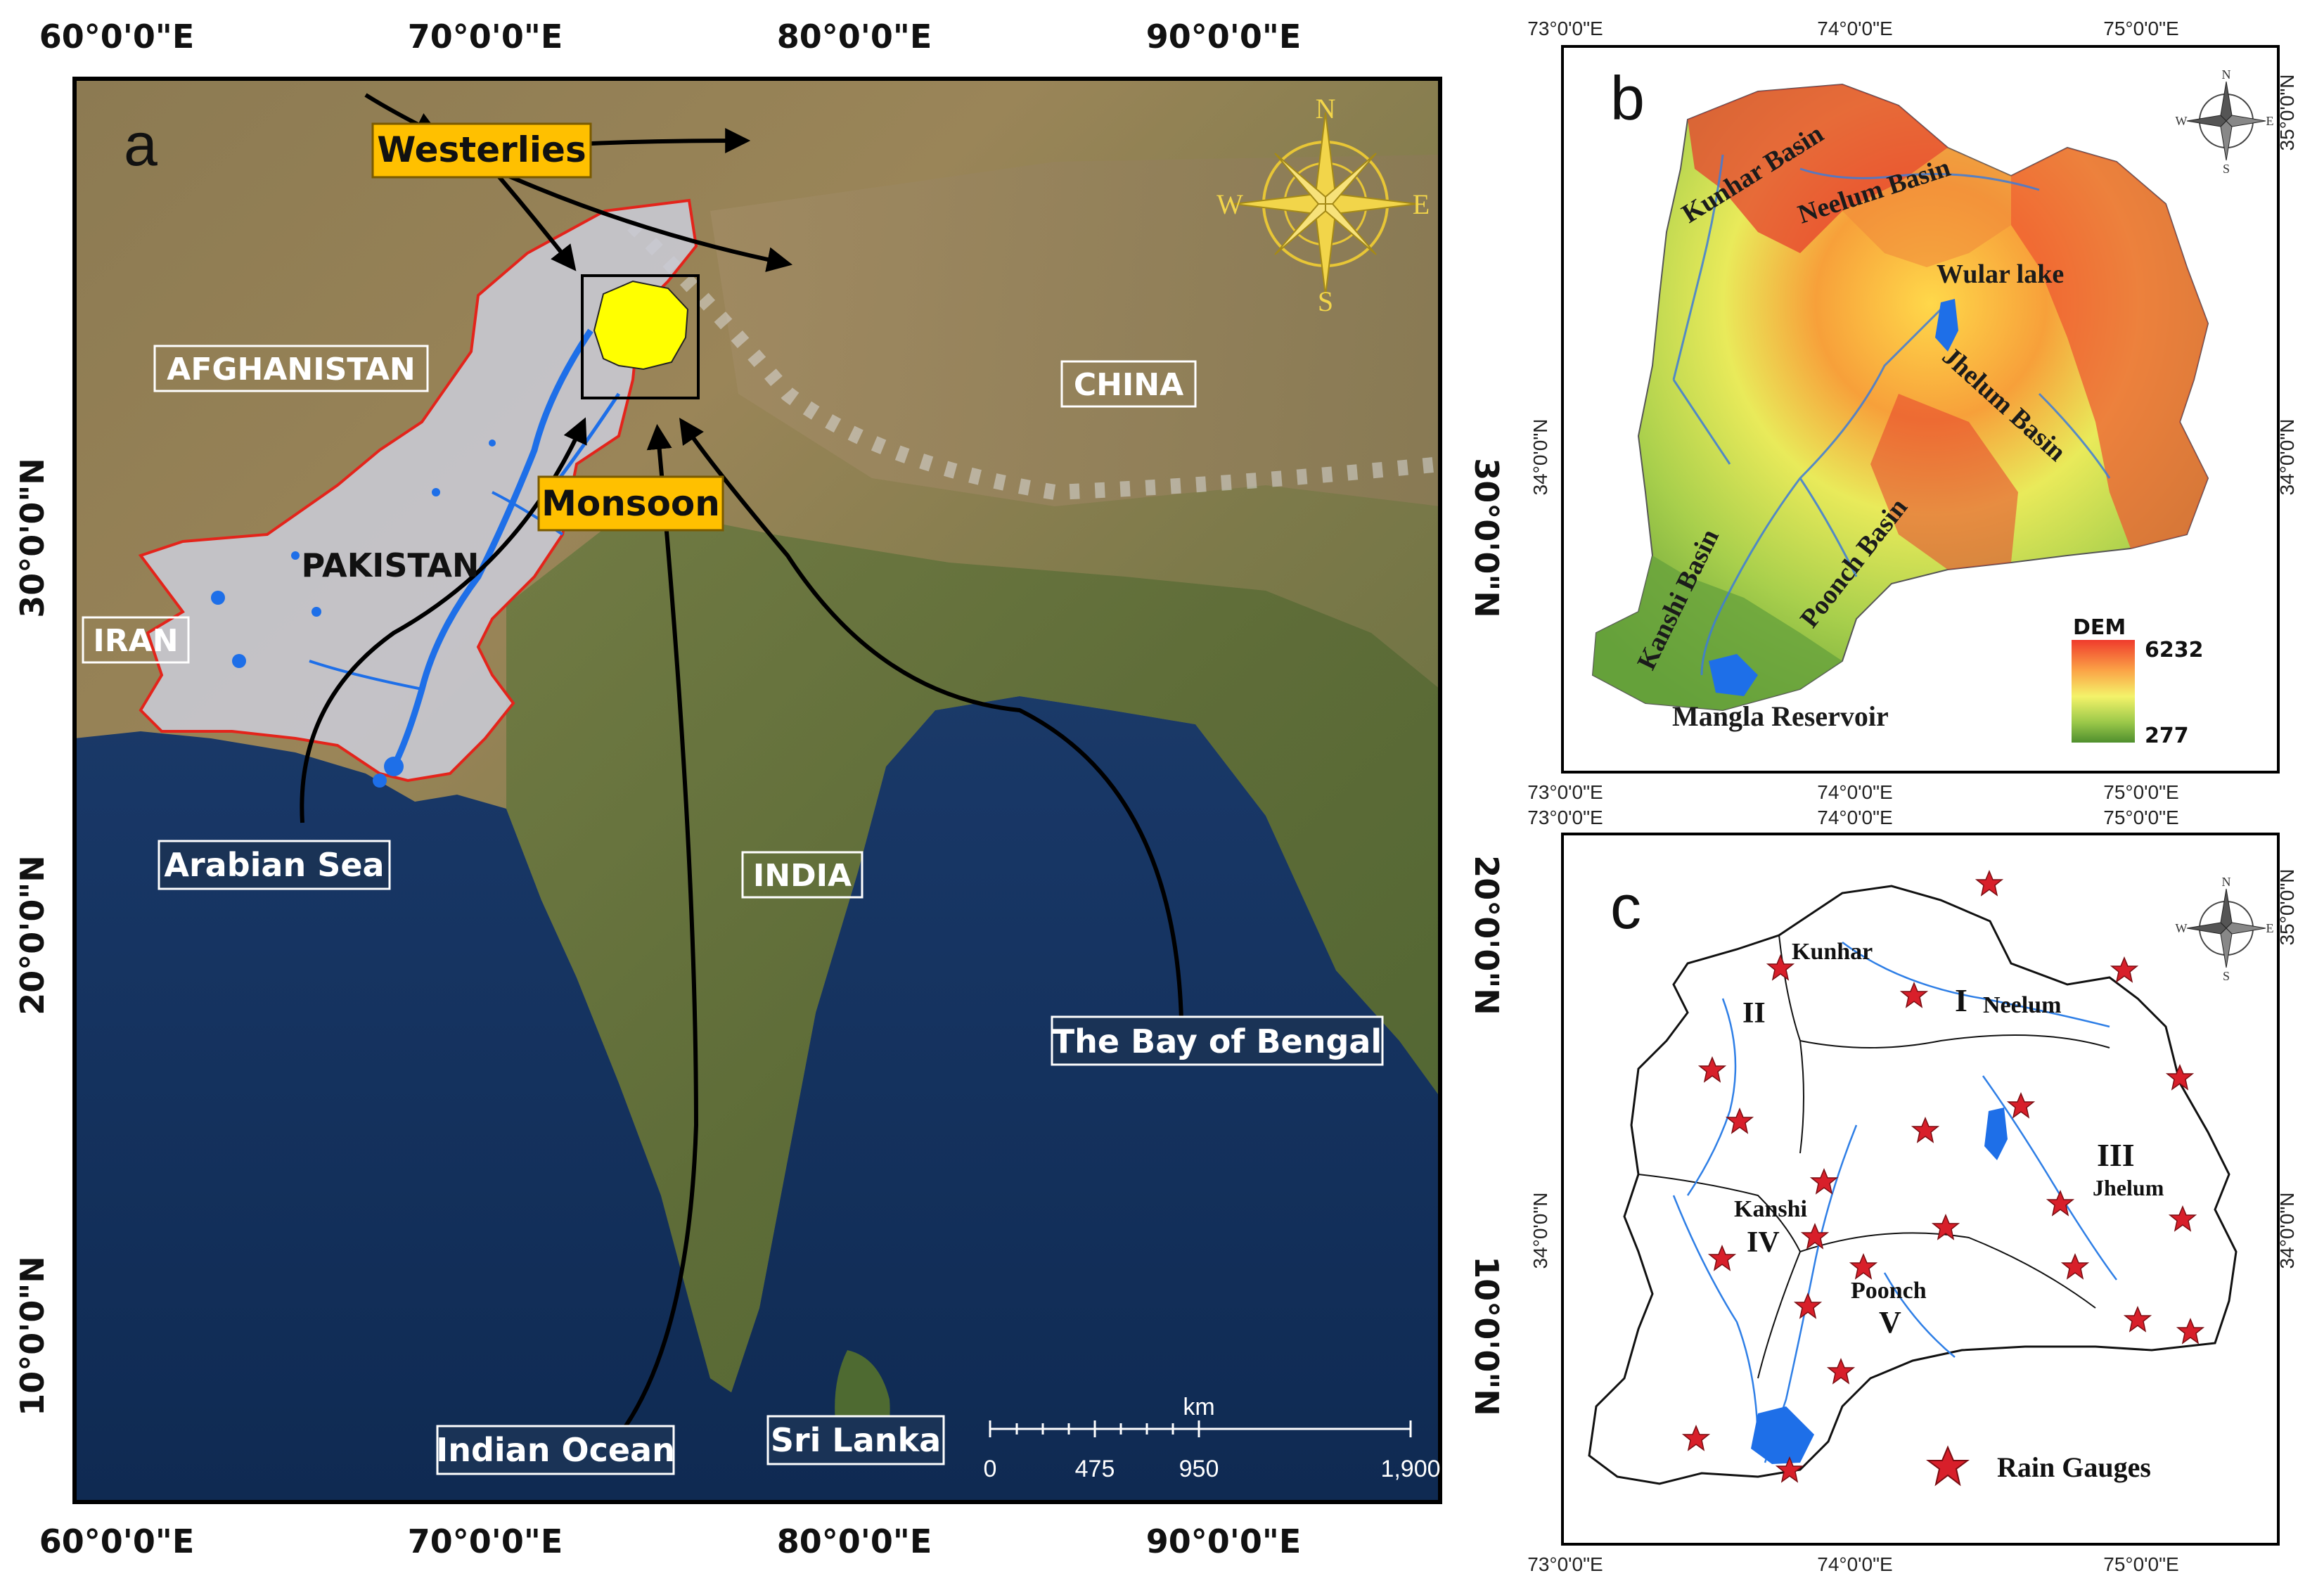  What do you see at coordinates (141, 145) in the screenshot?
I see `panel-a-letter: a` at bounding box center [141, 145].